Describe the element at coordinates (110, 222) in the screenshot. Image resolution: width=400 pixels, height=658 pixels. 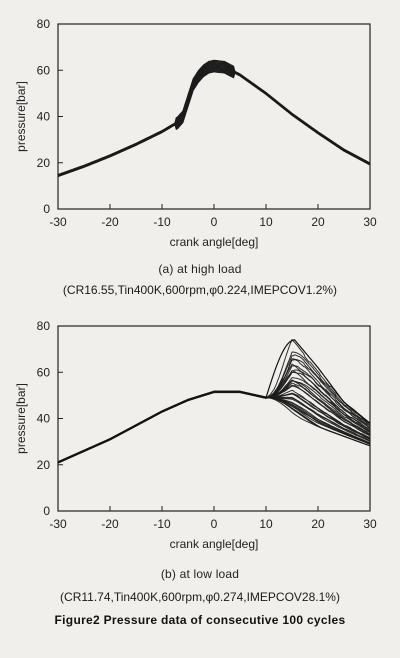
I see `chart-a-x-tick-label: -20` at that location.